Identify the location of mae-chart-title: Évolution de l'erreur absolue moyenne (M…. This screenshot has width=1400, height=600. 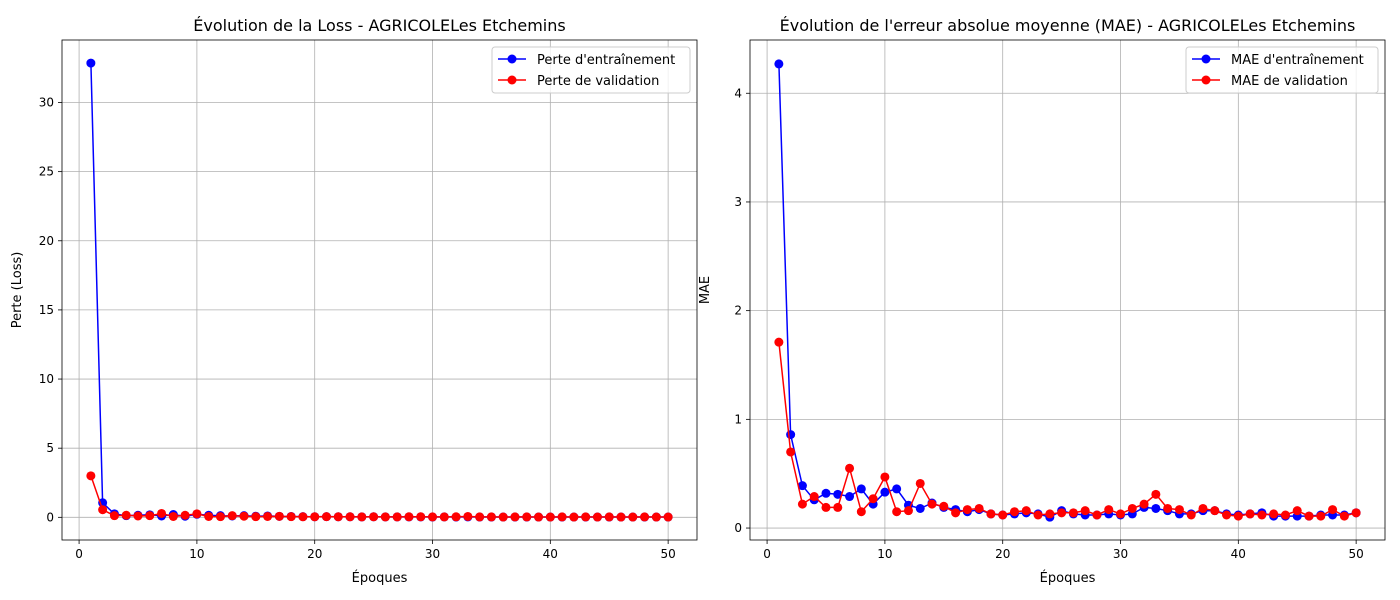
(1068, 25).